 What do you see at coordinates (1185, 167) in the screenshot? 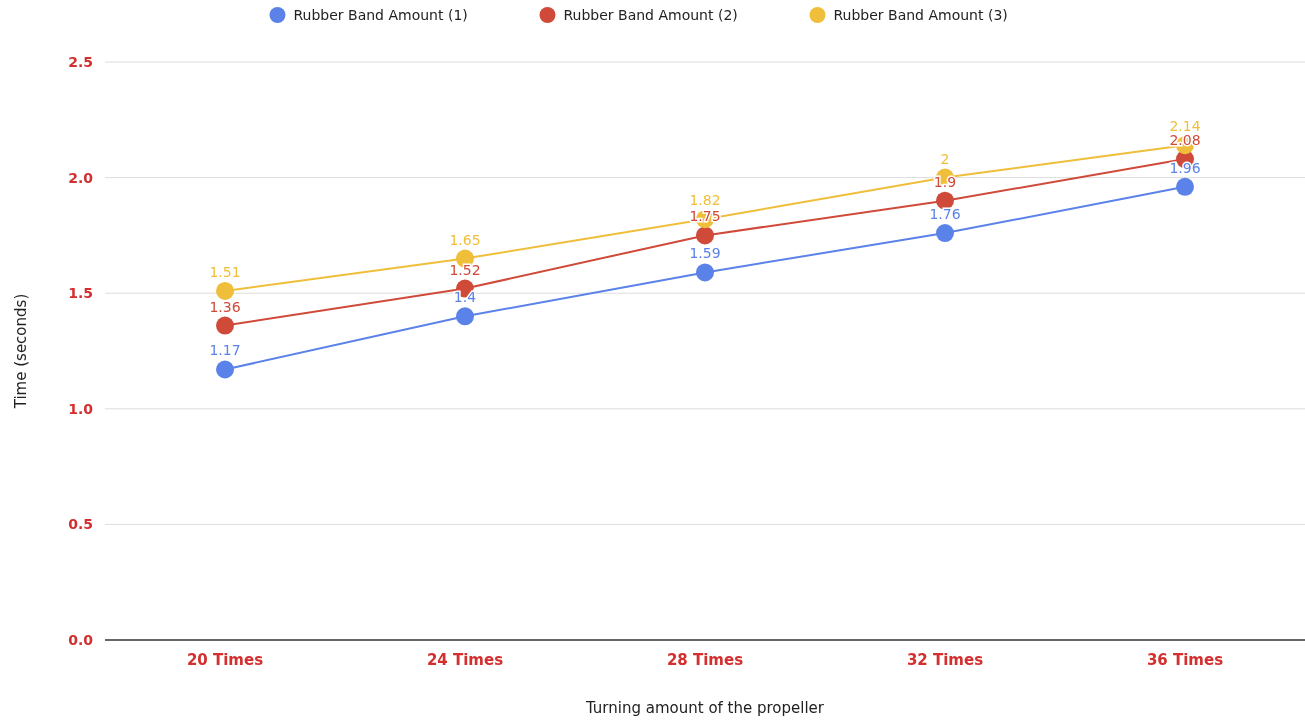
I see `data-label: 1.96` at bounding box center [1185, 167].